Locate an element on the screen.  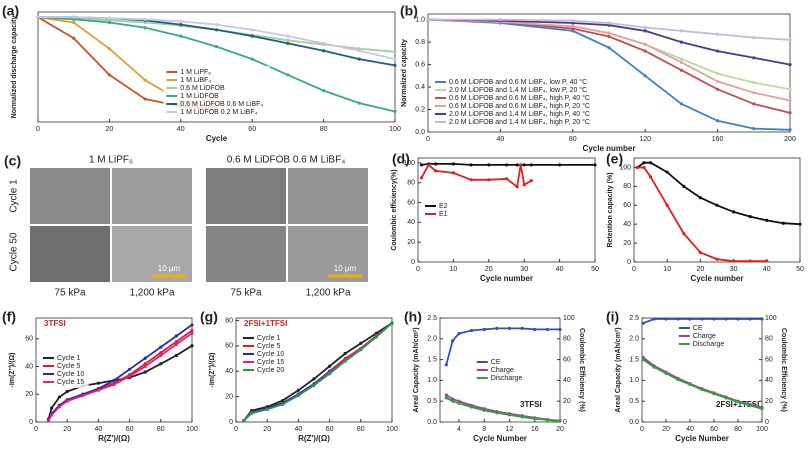
y-axis-label: Areal Capacity (mAh/cm²) is located at coordinates (618, 369).